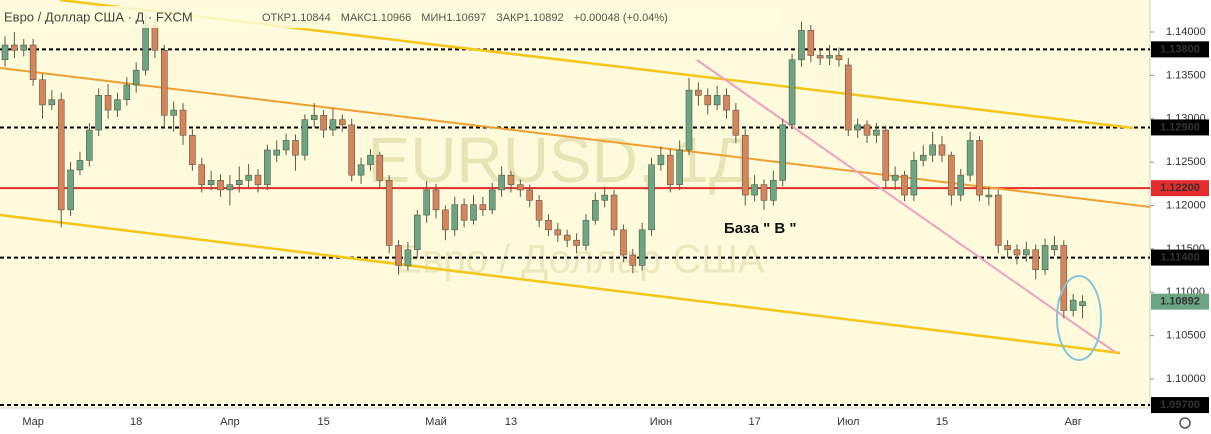  I want to click on level-label: 1.13800, so click(1180, 49).